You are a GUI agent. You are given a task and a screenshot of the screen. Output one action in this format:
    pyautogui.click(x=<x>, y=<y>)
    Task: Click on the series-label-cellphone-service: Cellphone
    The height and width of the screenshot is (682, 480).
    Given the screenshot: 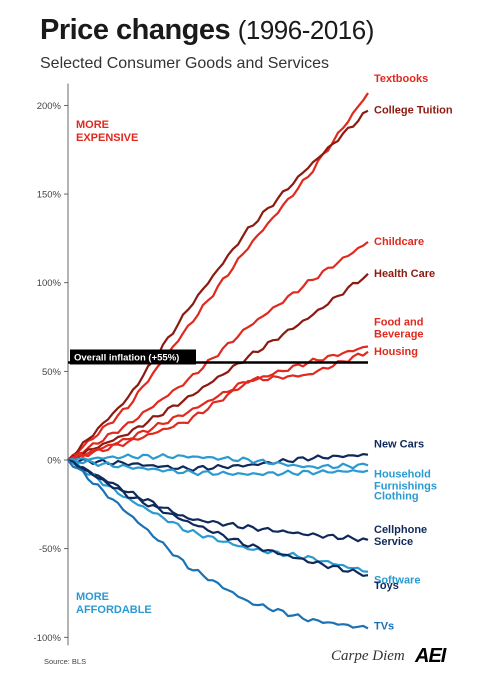 What is the action you would take?
    pyautogui.click(x=400, y=530)
    